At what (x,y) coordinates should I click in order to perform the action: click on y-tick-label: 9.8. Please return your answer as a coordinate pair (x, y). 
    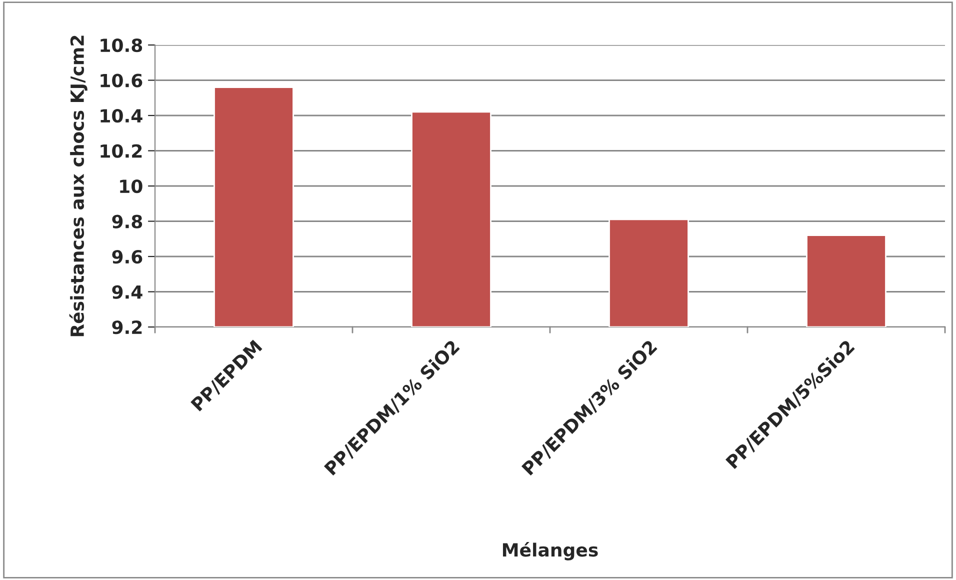
    Looking at the image, I should click on (127, 221).